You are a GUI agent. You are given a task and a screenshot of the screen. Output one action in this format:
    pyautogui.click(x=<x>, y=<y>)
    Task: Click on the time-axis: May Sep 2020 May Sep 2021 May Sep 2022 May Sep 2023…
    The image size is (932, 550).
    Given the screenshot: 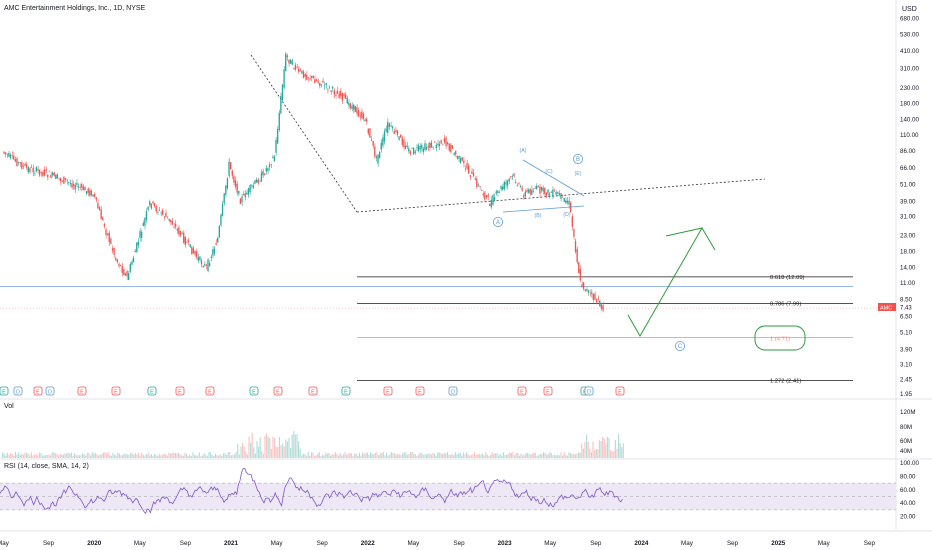 What is the action you would take?
    pyautogui.click(x=437, y=543)
    